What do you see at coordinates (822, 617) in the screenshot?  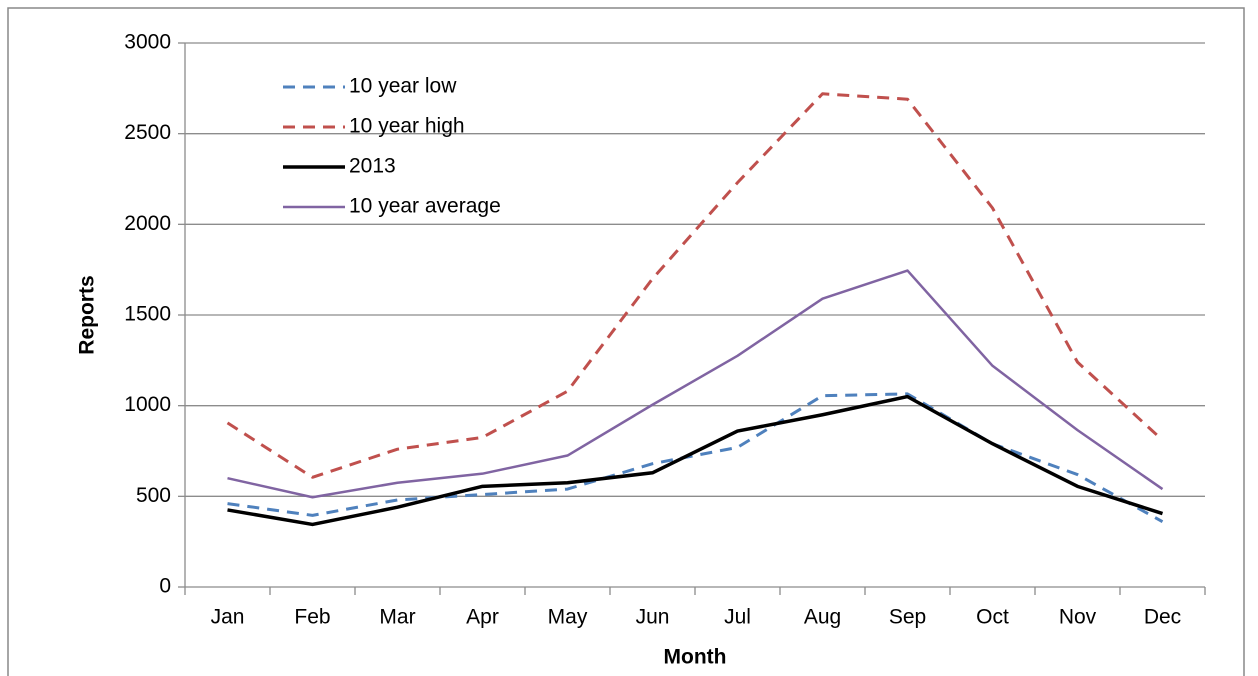 I see `x-tick-label: Aug` at bounding box center [822, 617].